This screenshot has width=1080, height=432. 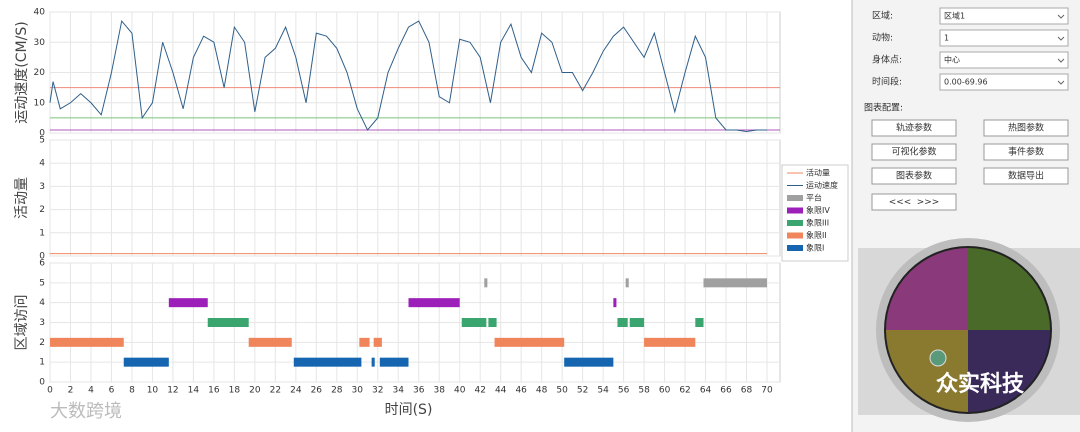 What do you see at coordinates (50, 391) in the screenshot?
I see `x-tick-label: 0` at bounding box center [50, 391].